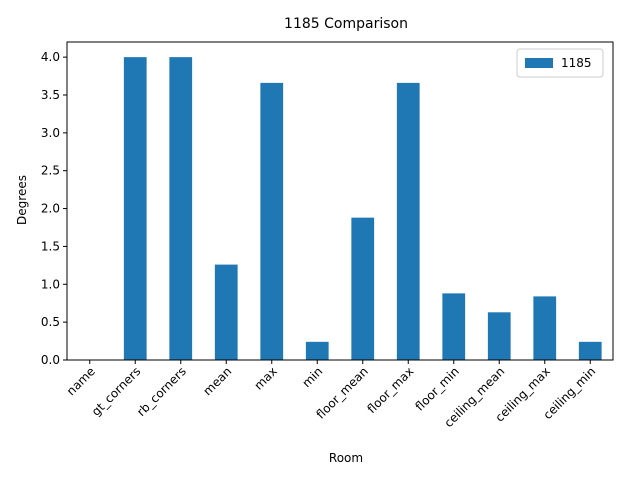 This screenshot has height=485, width=640. What do you see at coordinates (50, 360) in the screenshot?
I see `y-tick-label: 0.0` at bounding box center [50, 360].